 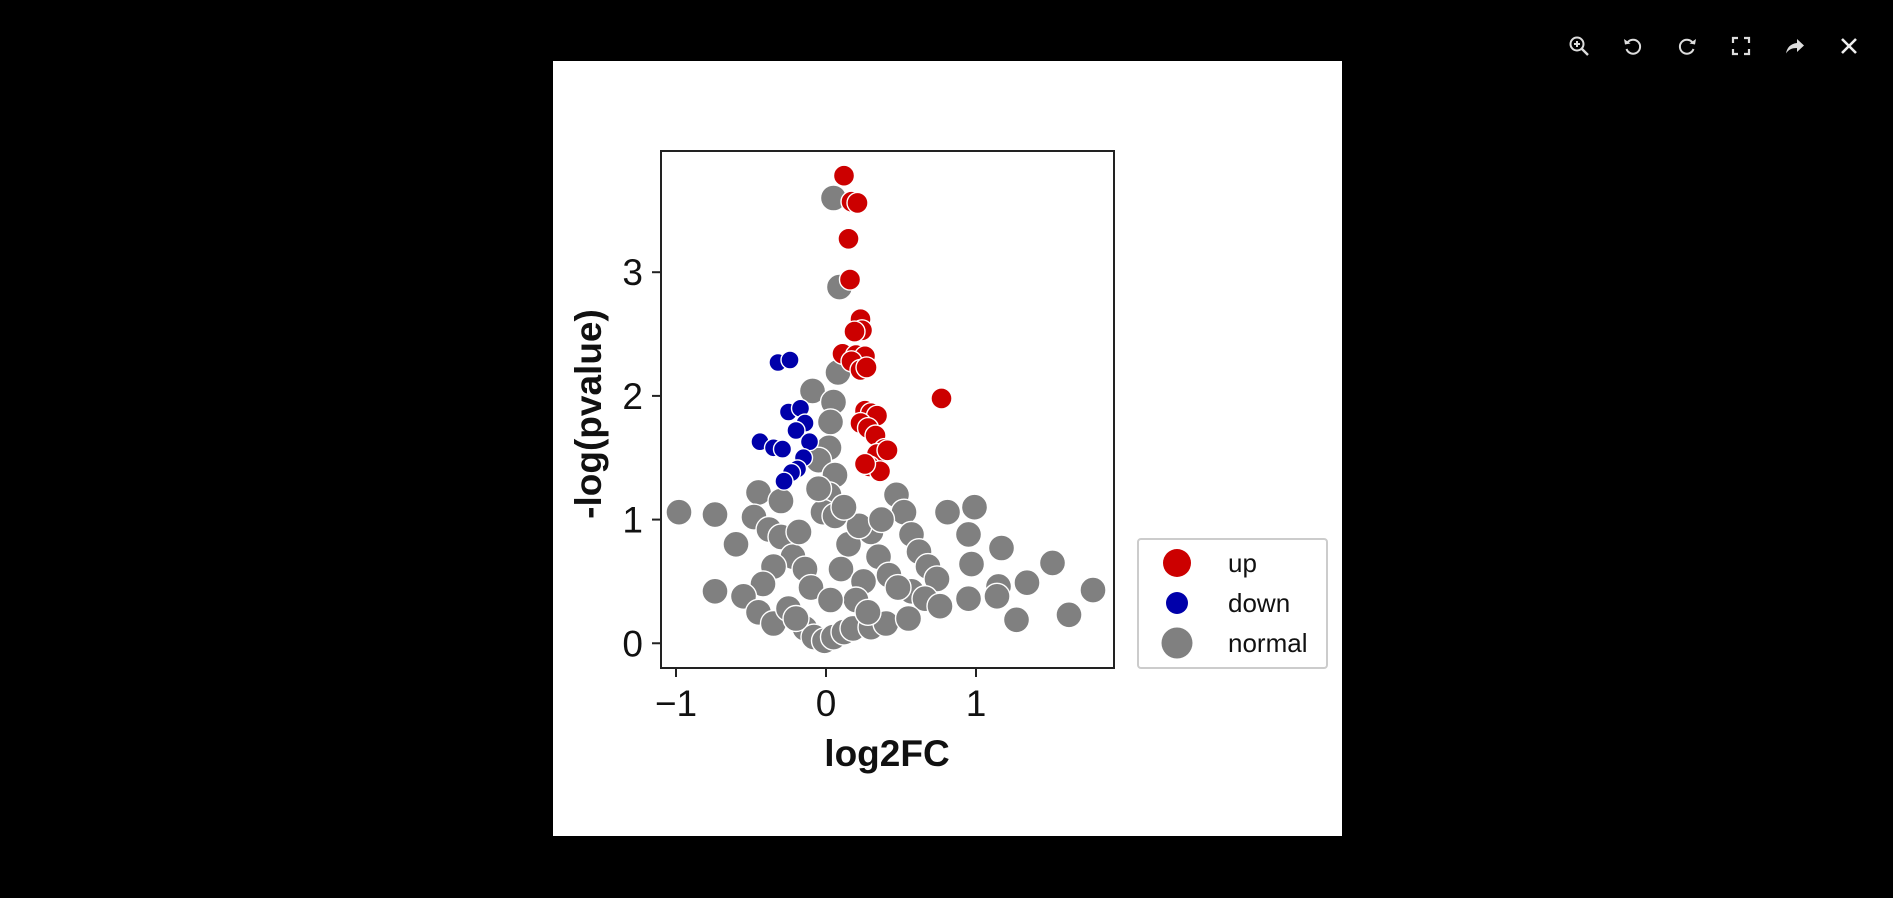 What do you see at coordinates (1177, 603) in the screenshot?
I see `legend-marker-down` at bounding box center [1177, 603].